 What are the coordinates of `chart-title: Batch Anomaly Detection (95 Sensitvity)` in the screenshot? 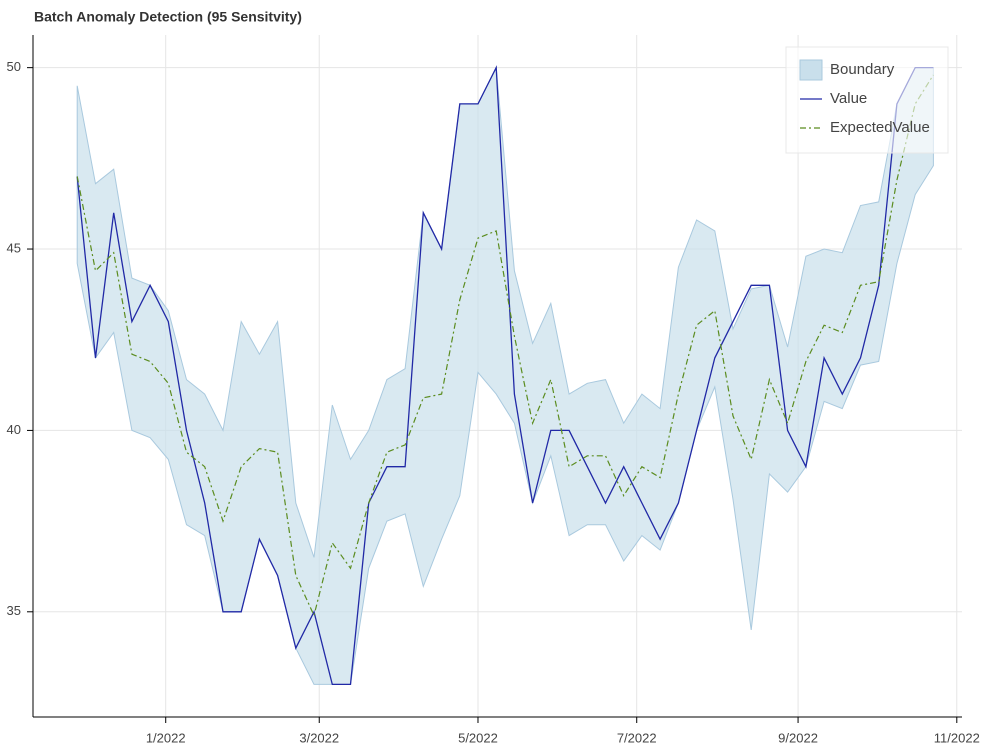 It's located at (168, 17).